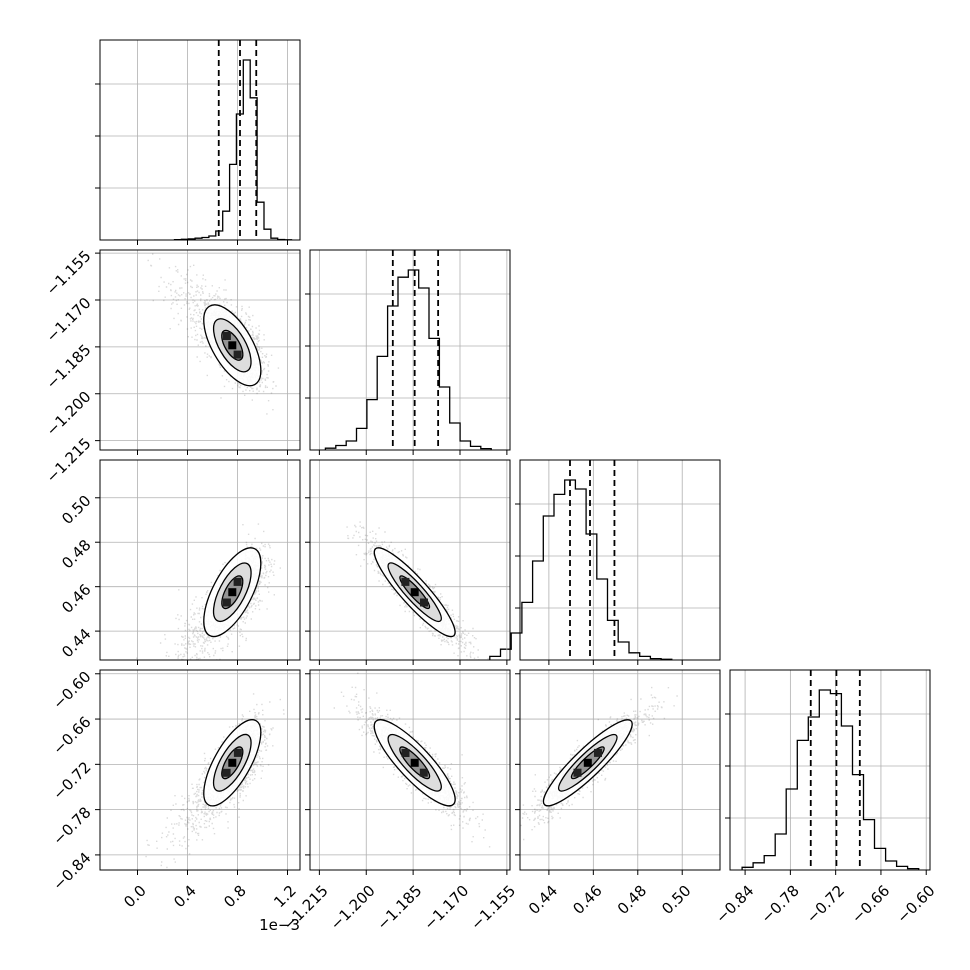  What do you see at coordinates (825, 904) in the screenshot?
I see `x-tick-label: −0.72` at bounding box center [825, 904].